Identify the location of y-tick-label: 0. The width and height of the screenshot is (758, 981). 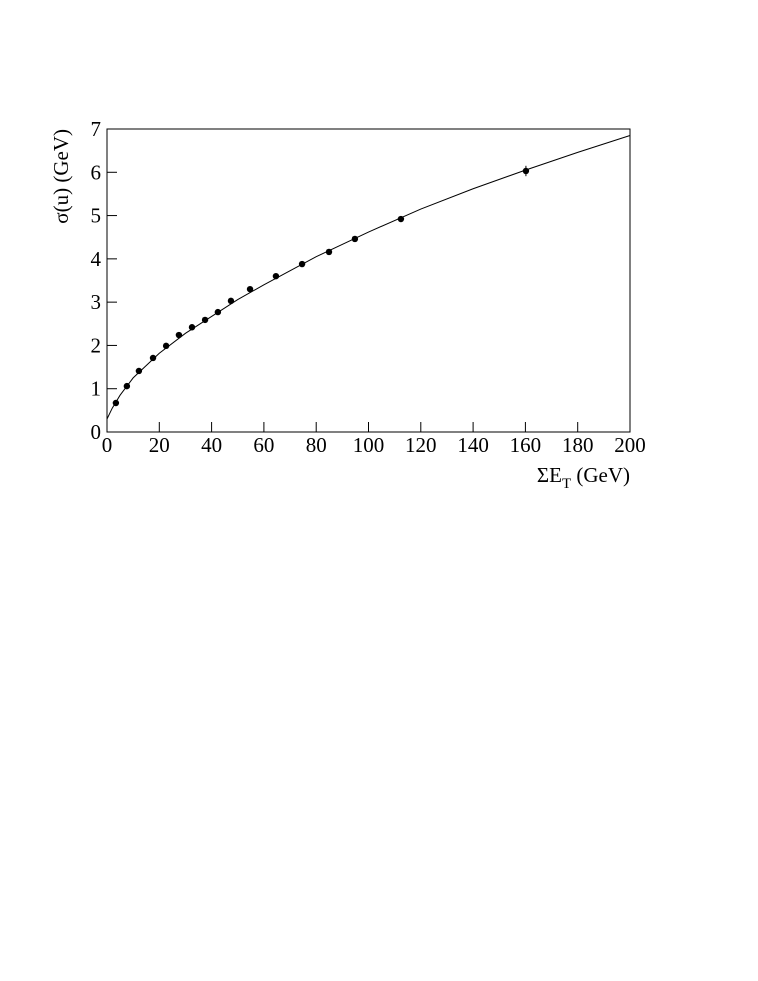
(96, 432).